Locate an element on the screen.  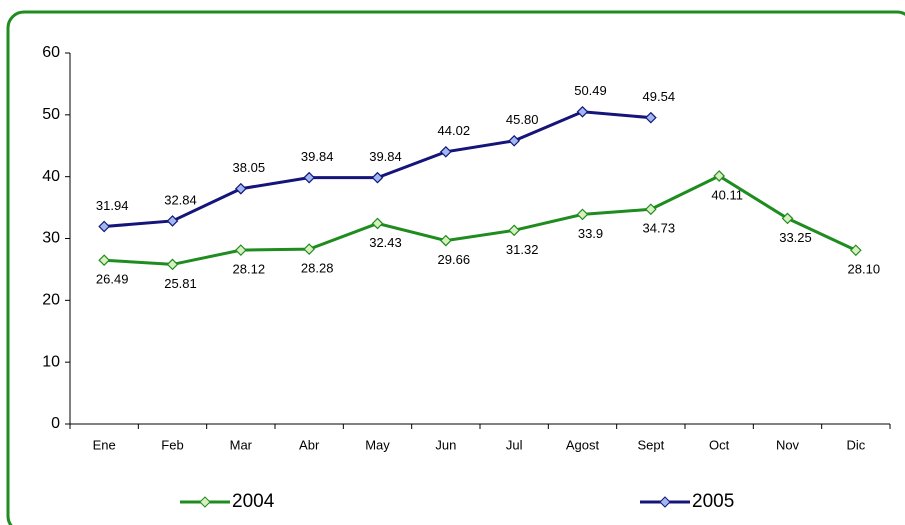
legend-label: 2005 is located at coordinates (713, 501).